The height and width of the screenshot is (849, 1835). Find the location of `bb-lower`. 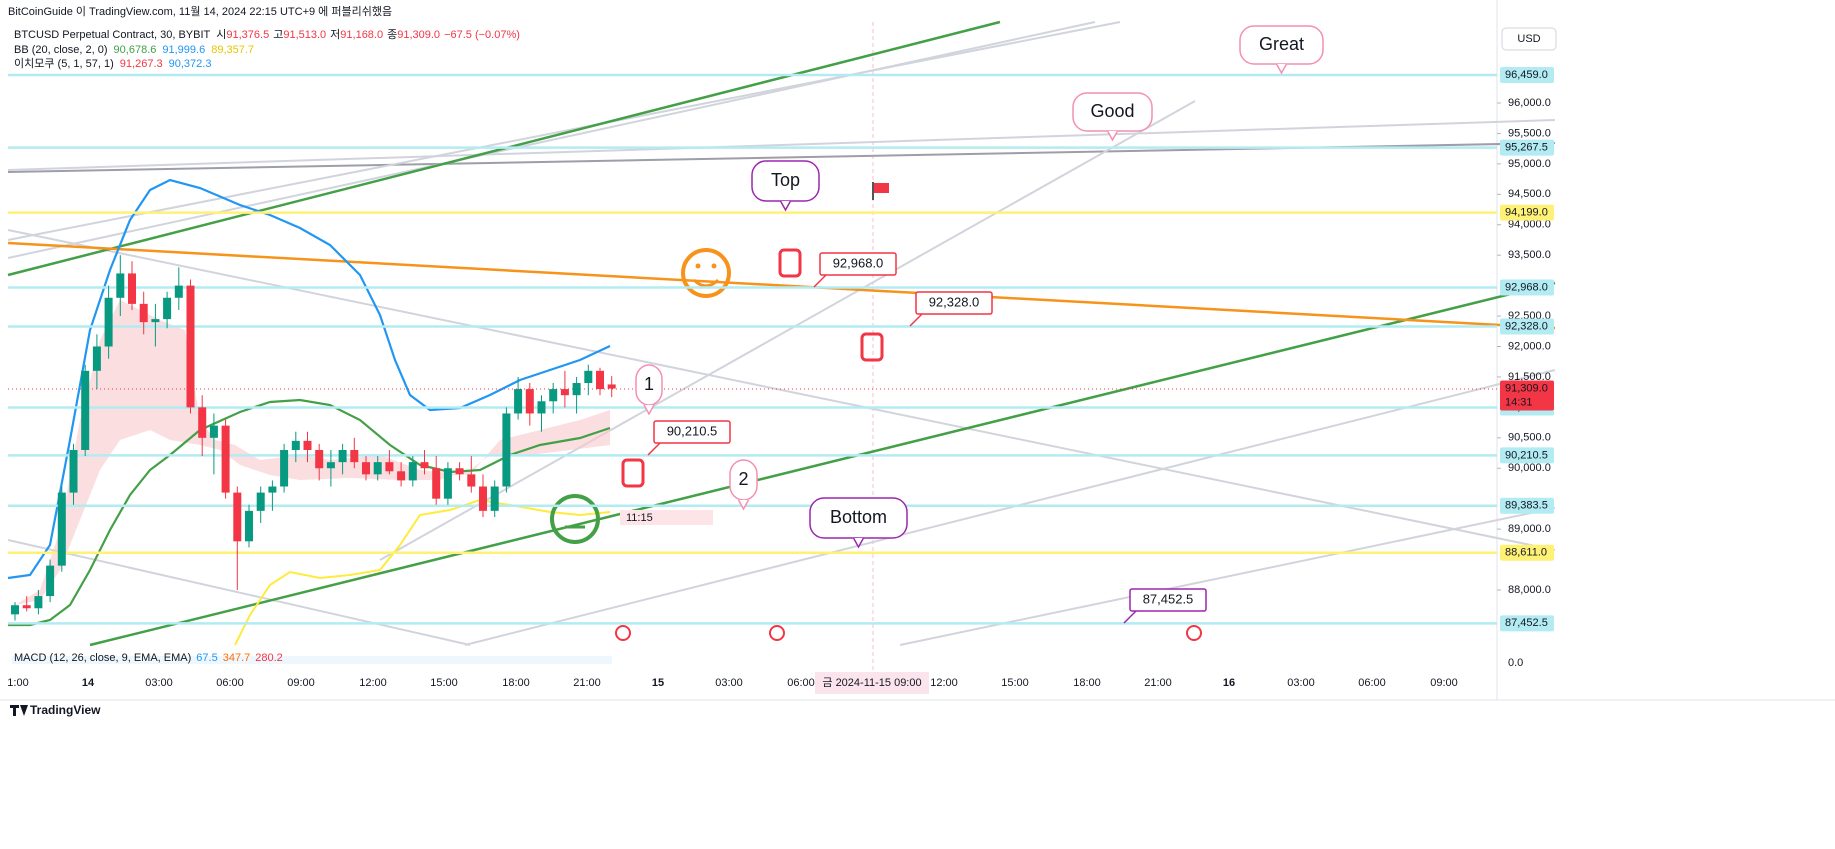

bb-lower is located at coordinates (422, 572).